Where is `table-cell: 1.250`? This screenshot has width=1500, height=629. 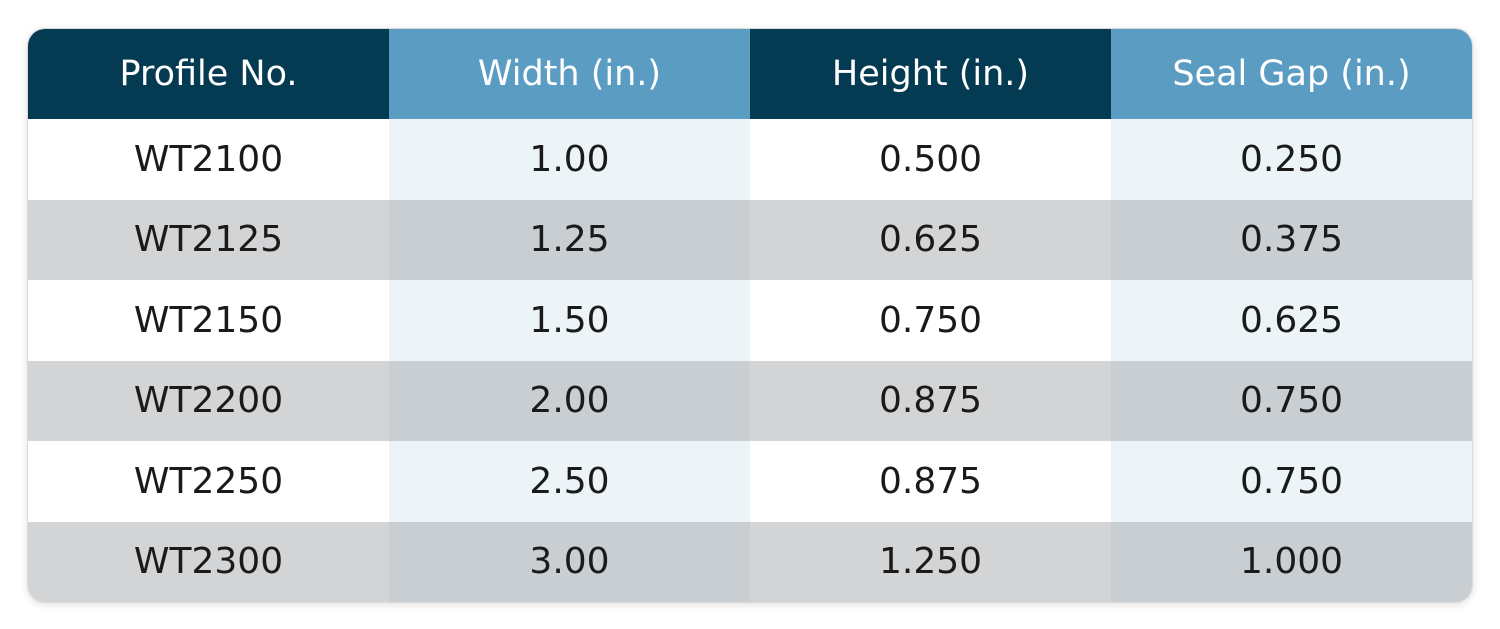 table-cell: 1.250 is located at coordinates (930, 561).